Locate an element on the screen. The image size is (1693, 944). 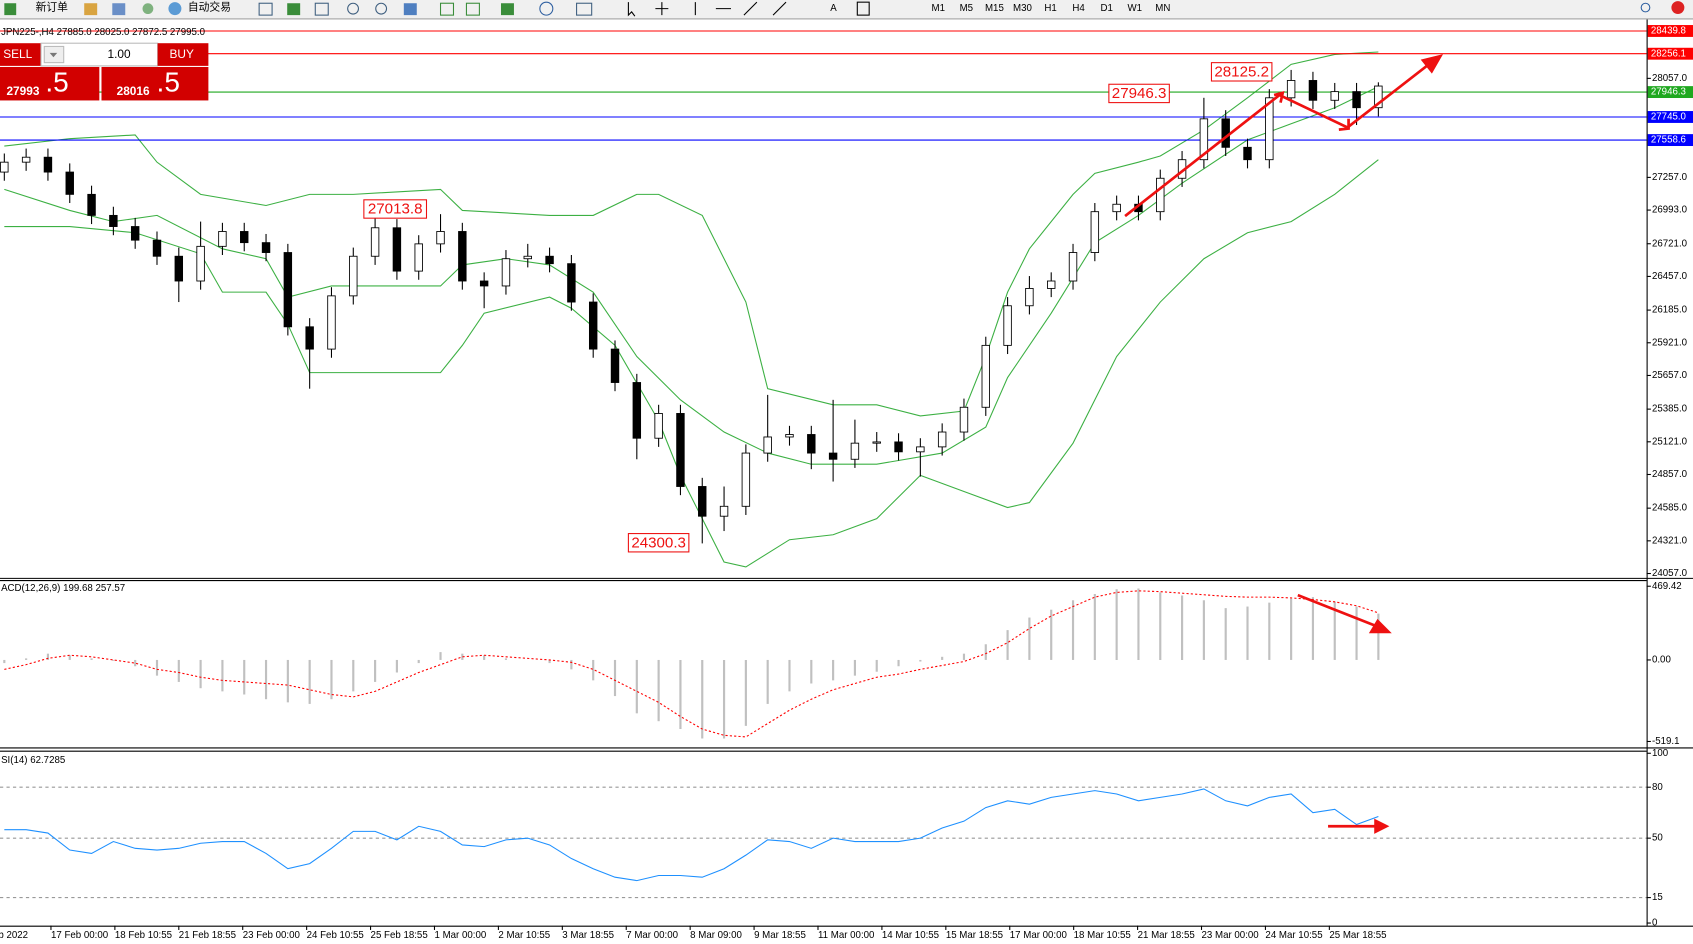
y-tick-label: 100 is located at coordinates (1660, 753).